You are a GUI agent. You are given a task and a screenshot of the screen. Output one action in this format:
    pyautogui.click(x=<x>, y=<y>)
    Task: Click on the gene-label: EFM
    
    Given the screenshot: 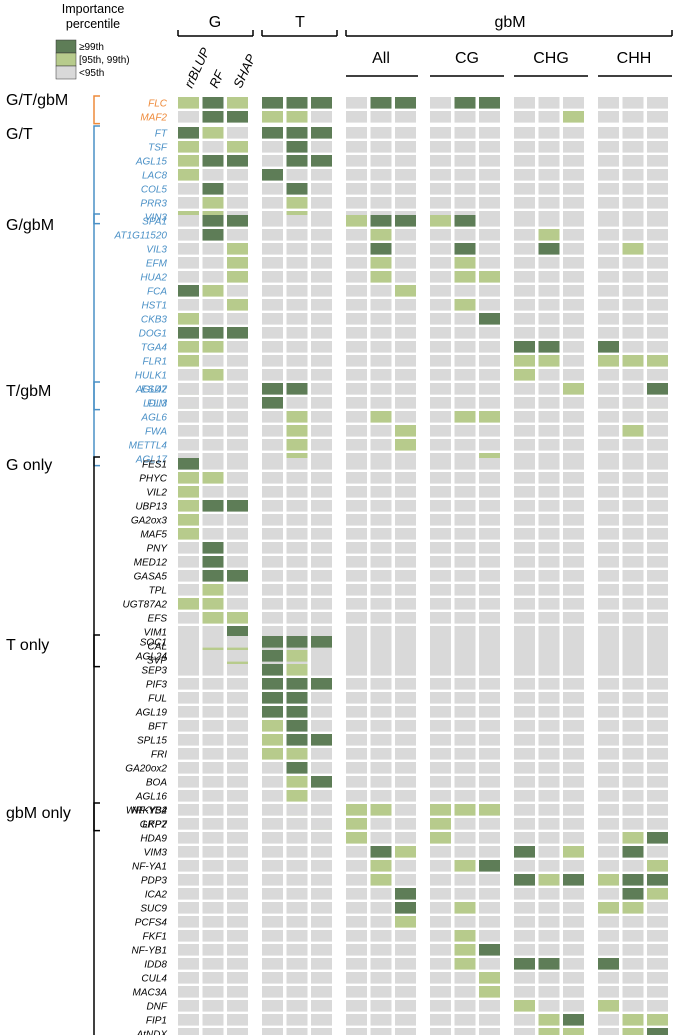 What is the action you would take?
    pyautogui.click(x=157, y=264)
    